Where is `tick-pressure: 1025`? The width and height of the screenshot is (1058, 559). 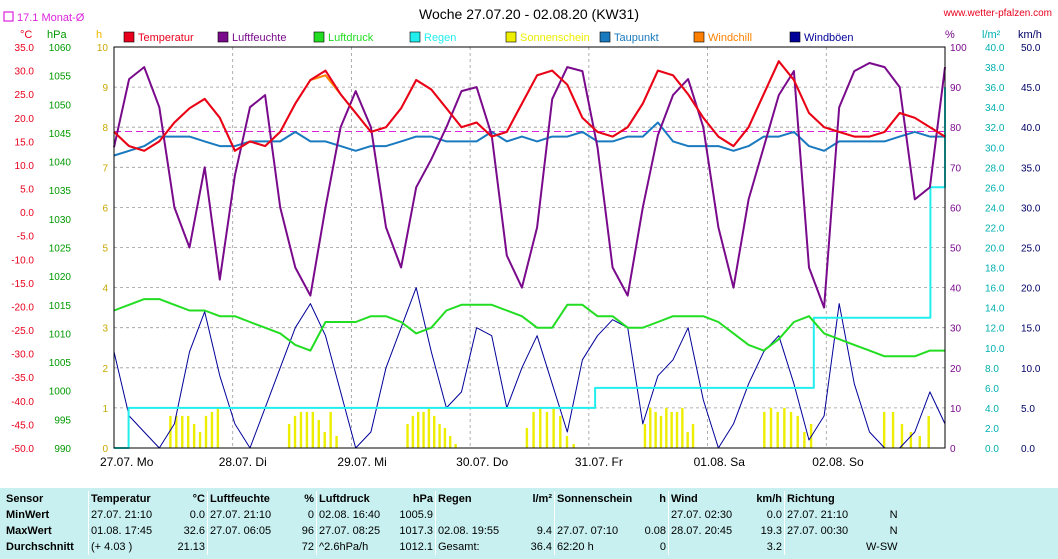
tick-pressure: 1025 is located at coordinates (60, 249).